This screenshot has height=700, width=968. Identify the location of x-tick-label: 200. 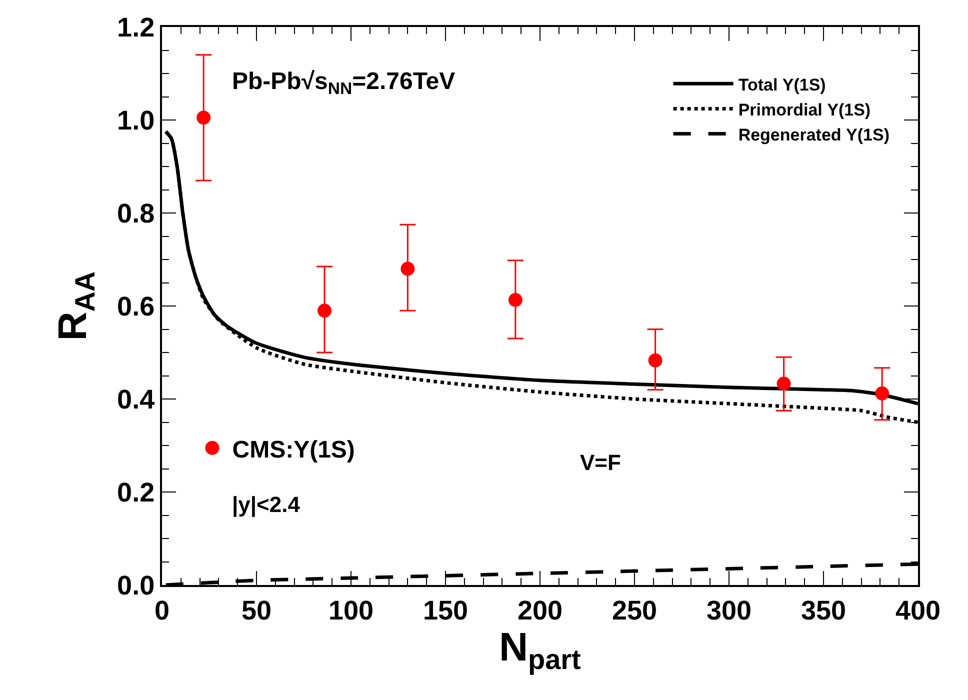
(540, 610).